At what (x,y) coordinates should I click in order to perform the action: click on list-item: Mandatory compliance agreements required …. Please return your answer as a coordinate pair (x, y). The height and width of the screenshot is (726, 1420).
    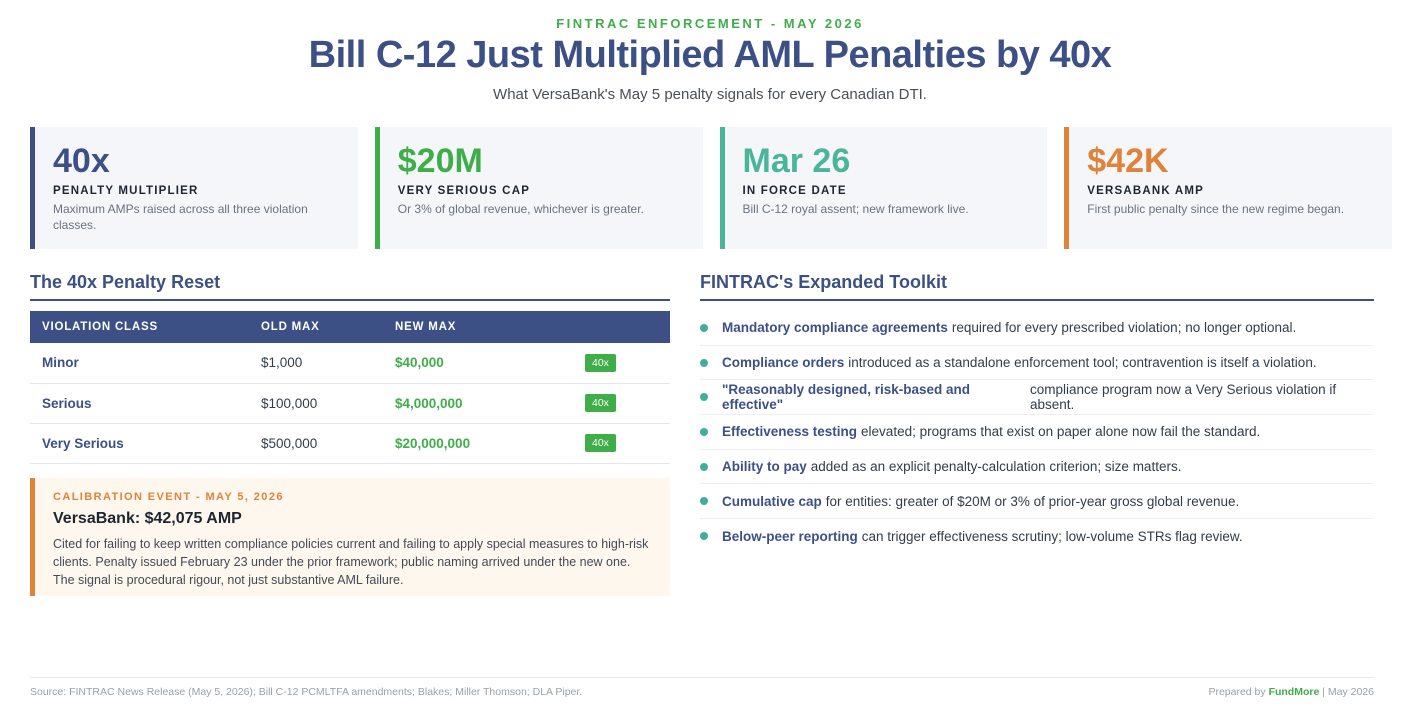
    Looking at the image, I should click on (1037, 328).